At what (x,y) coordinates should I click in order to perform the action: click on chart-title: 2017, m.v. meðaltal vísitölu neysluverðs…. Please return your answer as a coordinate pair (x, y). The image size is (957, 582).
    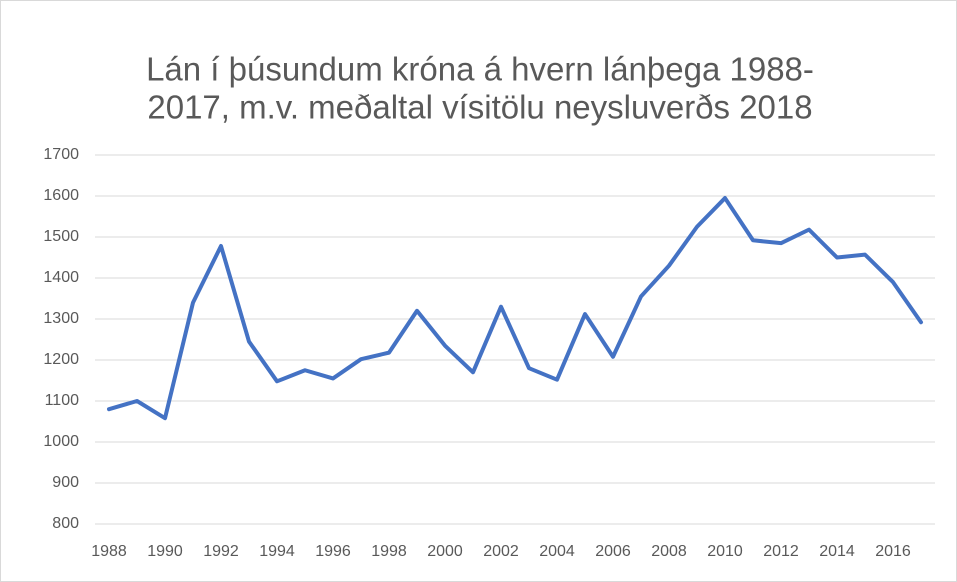
    Looking at the image, I should click on (479, 107).